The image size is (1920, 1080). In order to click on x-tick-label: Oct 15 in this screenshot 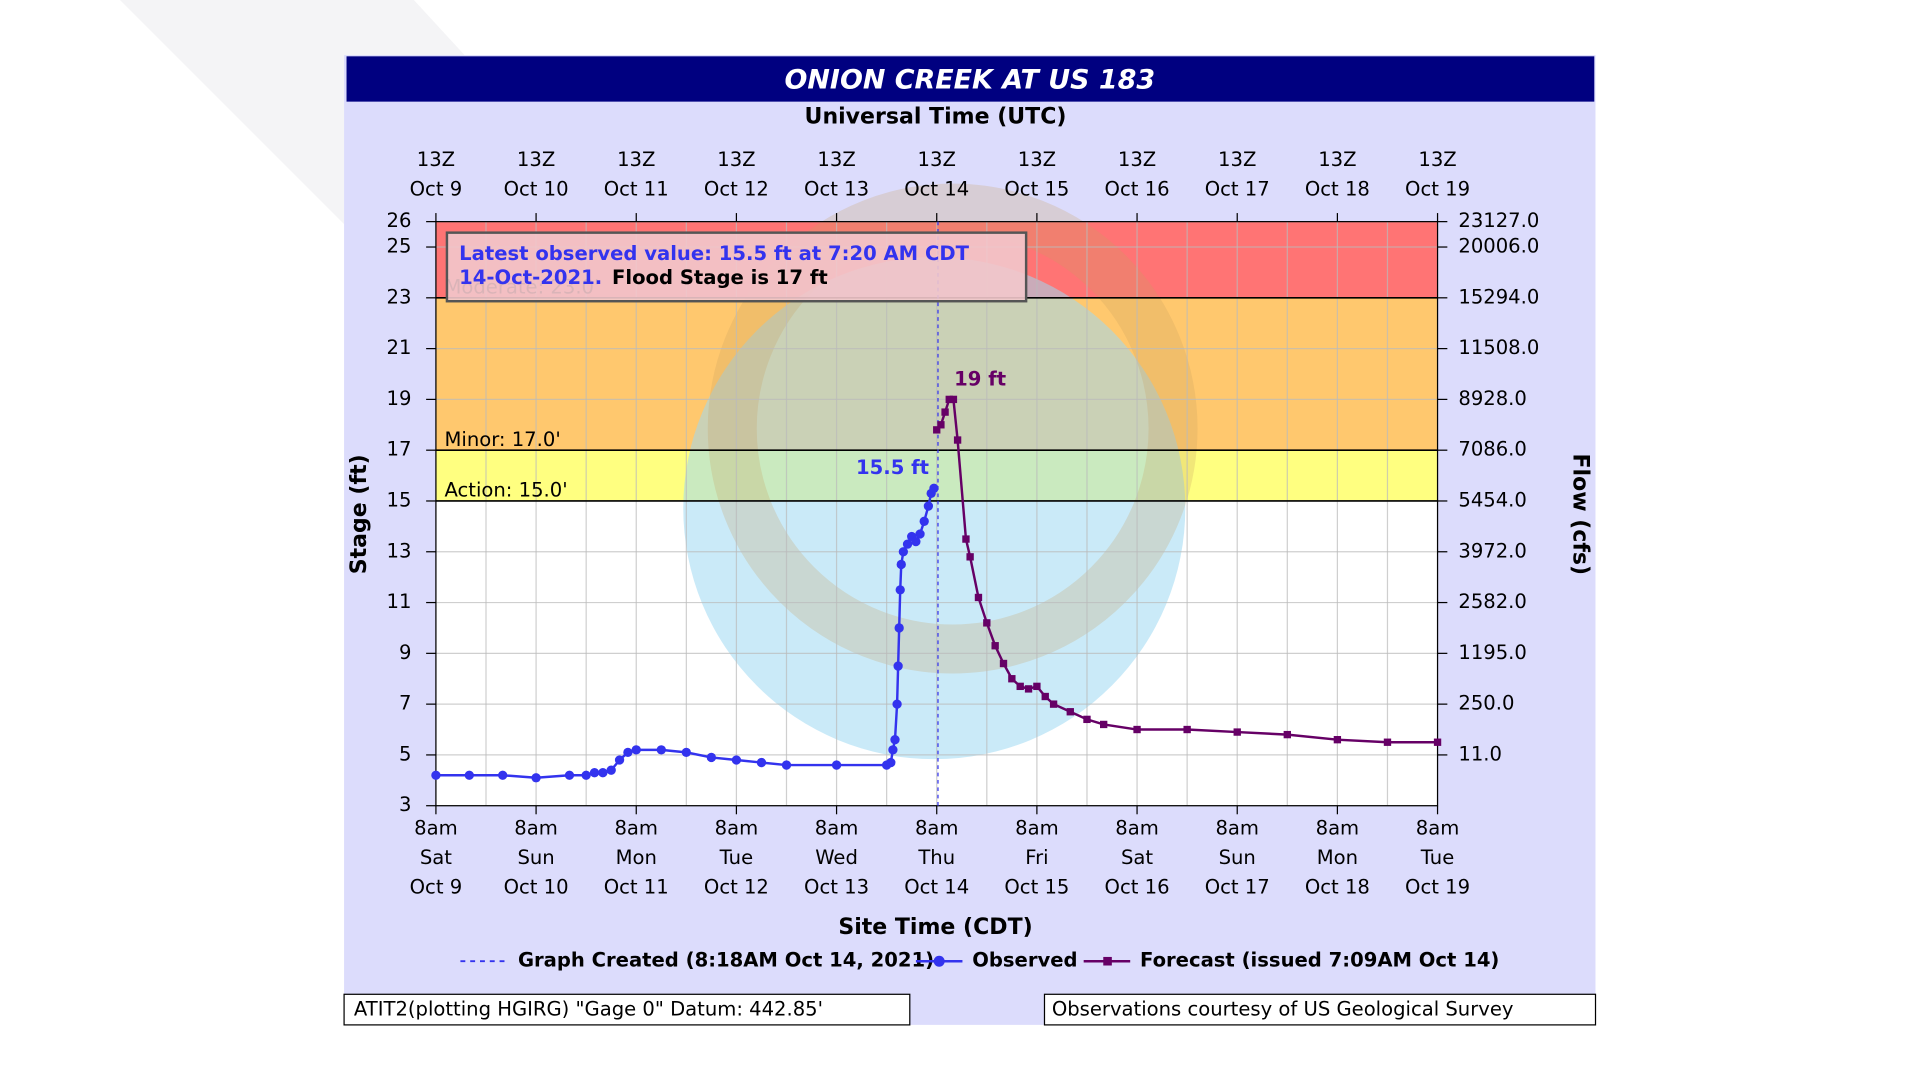, I will do `click(1036, 886)`.